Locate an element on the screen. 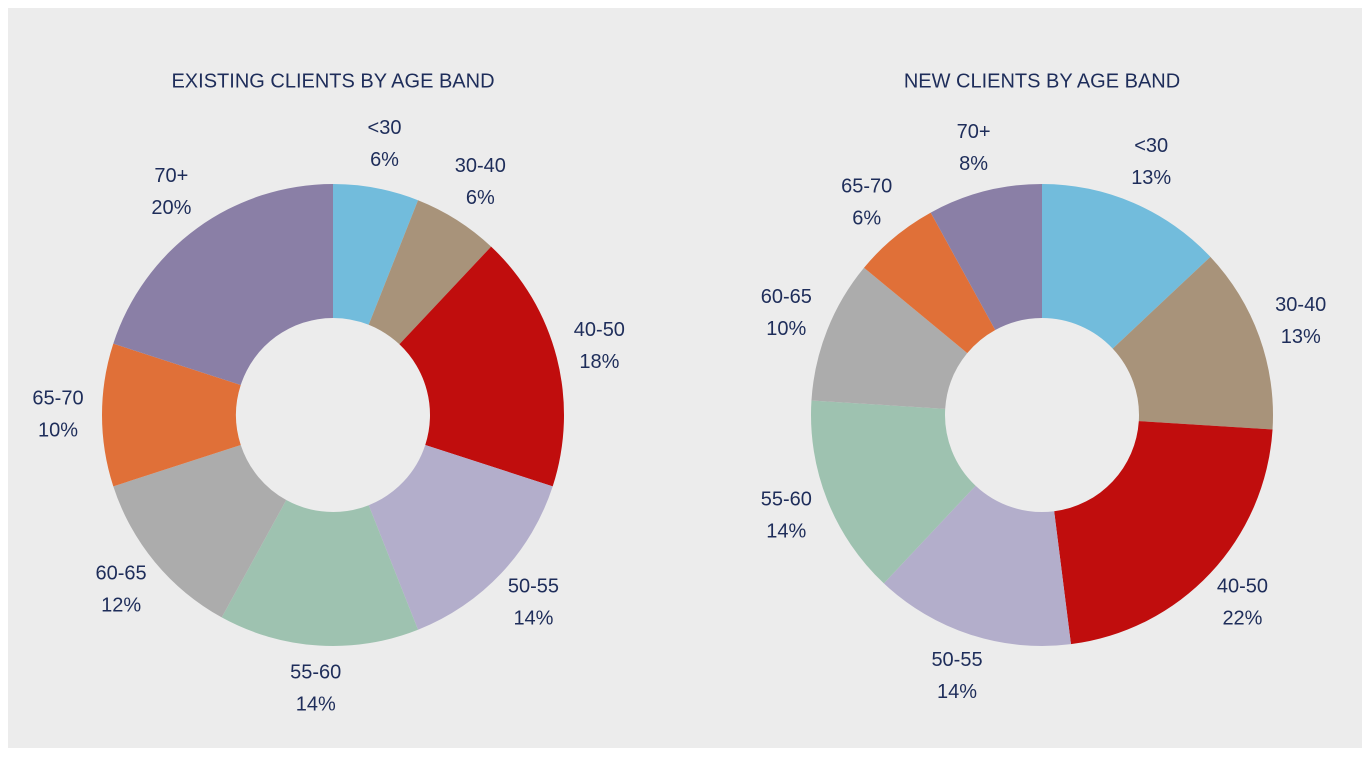  chart-title: NEW CLIENTS BY AGE BAND is located at coordinates (1042, 81).